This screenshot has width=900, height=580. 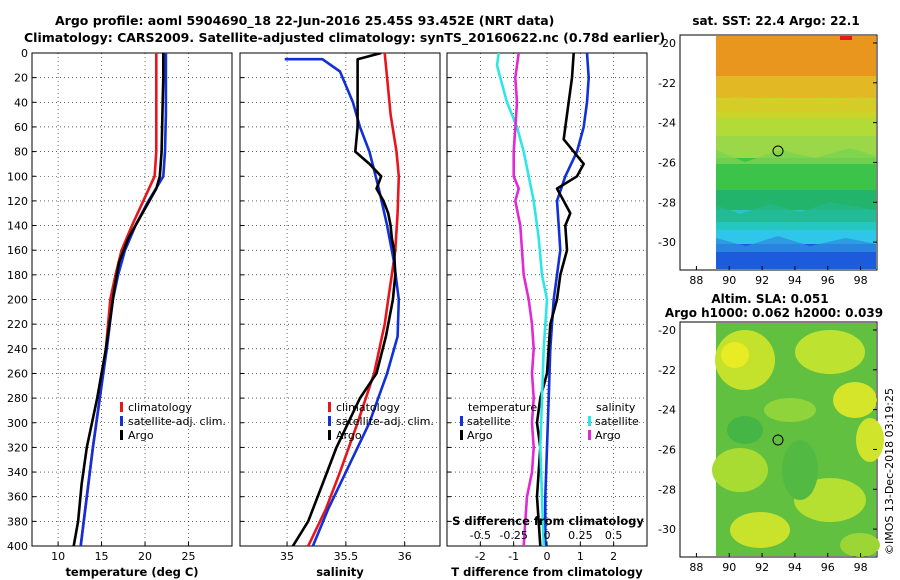 I want to click on x-tick-label: 2, so click(x=613, y=556).